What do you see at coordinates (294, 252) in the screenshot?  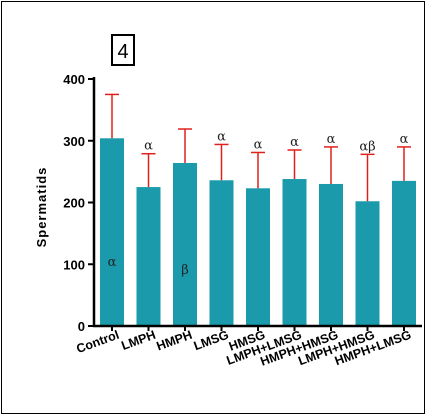 I see `bar-lmph-lmsg` at bounding box center [294, 252].